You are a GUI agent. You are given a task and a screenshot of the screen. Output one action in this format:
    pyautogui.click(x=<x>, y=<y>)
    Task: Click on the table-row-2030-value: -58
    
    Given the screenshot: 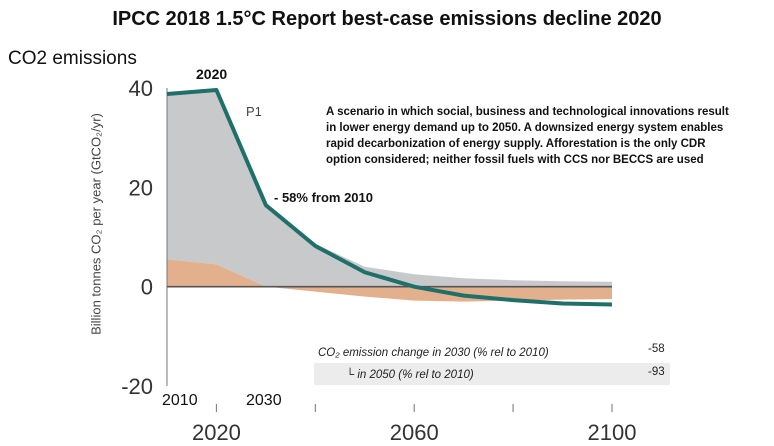 What is the action you would take?
    pyautogui.click(x=656, y=349)
    